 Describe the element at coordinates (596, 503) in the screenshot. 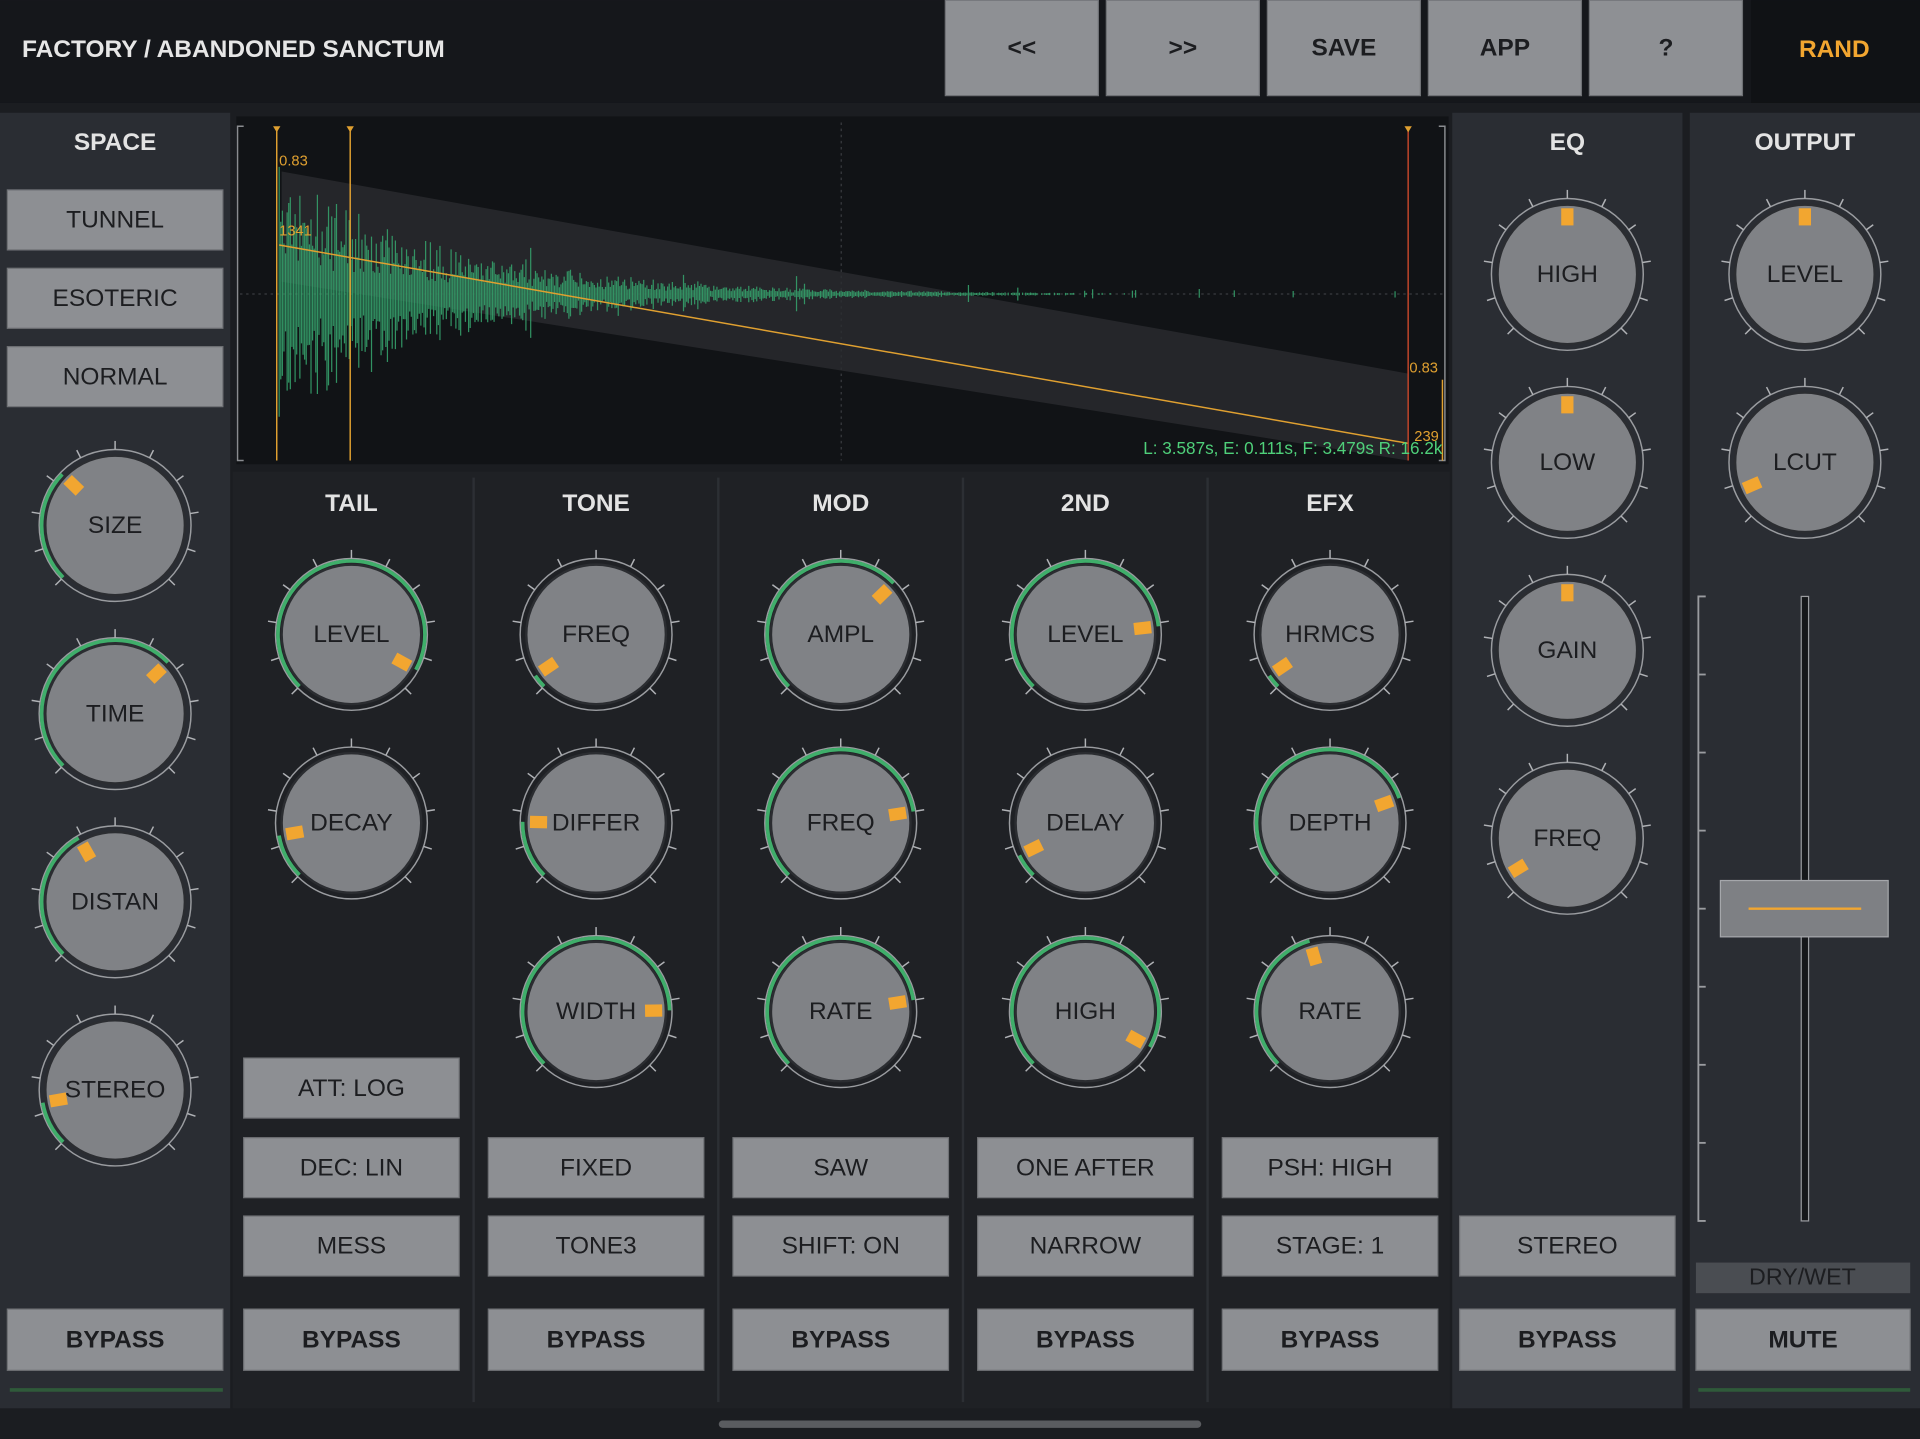

I see `section-title: TONE` at that location.